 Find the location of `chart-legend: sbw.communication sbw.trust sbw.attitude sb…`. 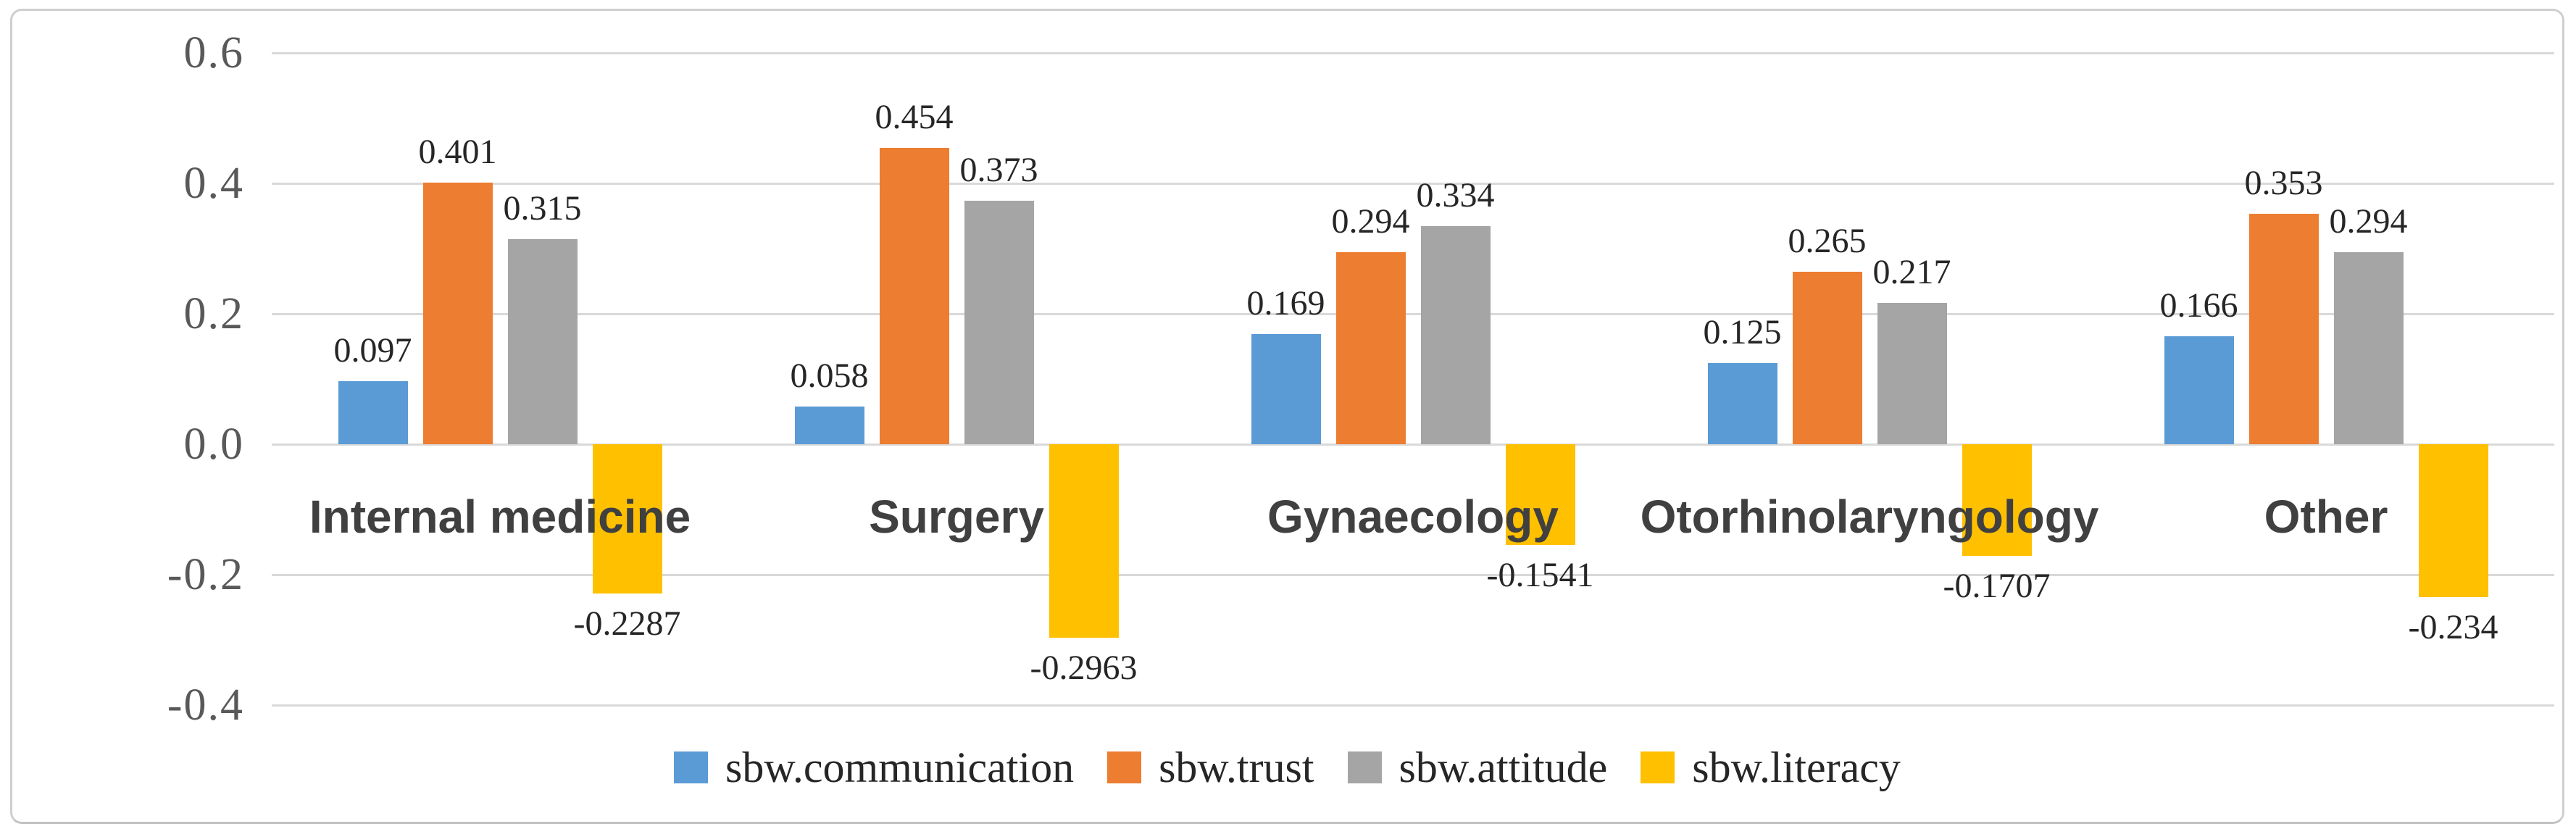

chart-legend: sbw.communication sbw.trust sbw.attitude sb… is located at coordinates (1287, 767).